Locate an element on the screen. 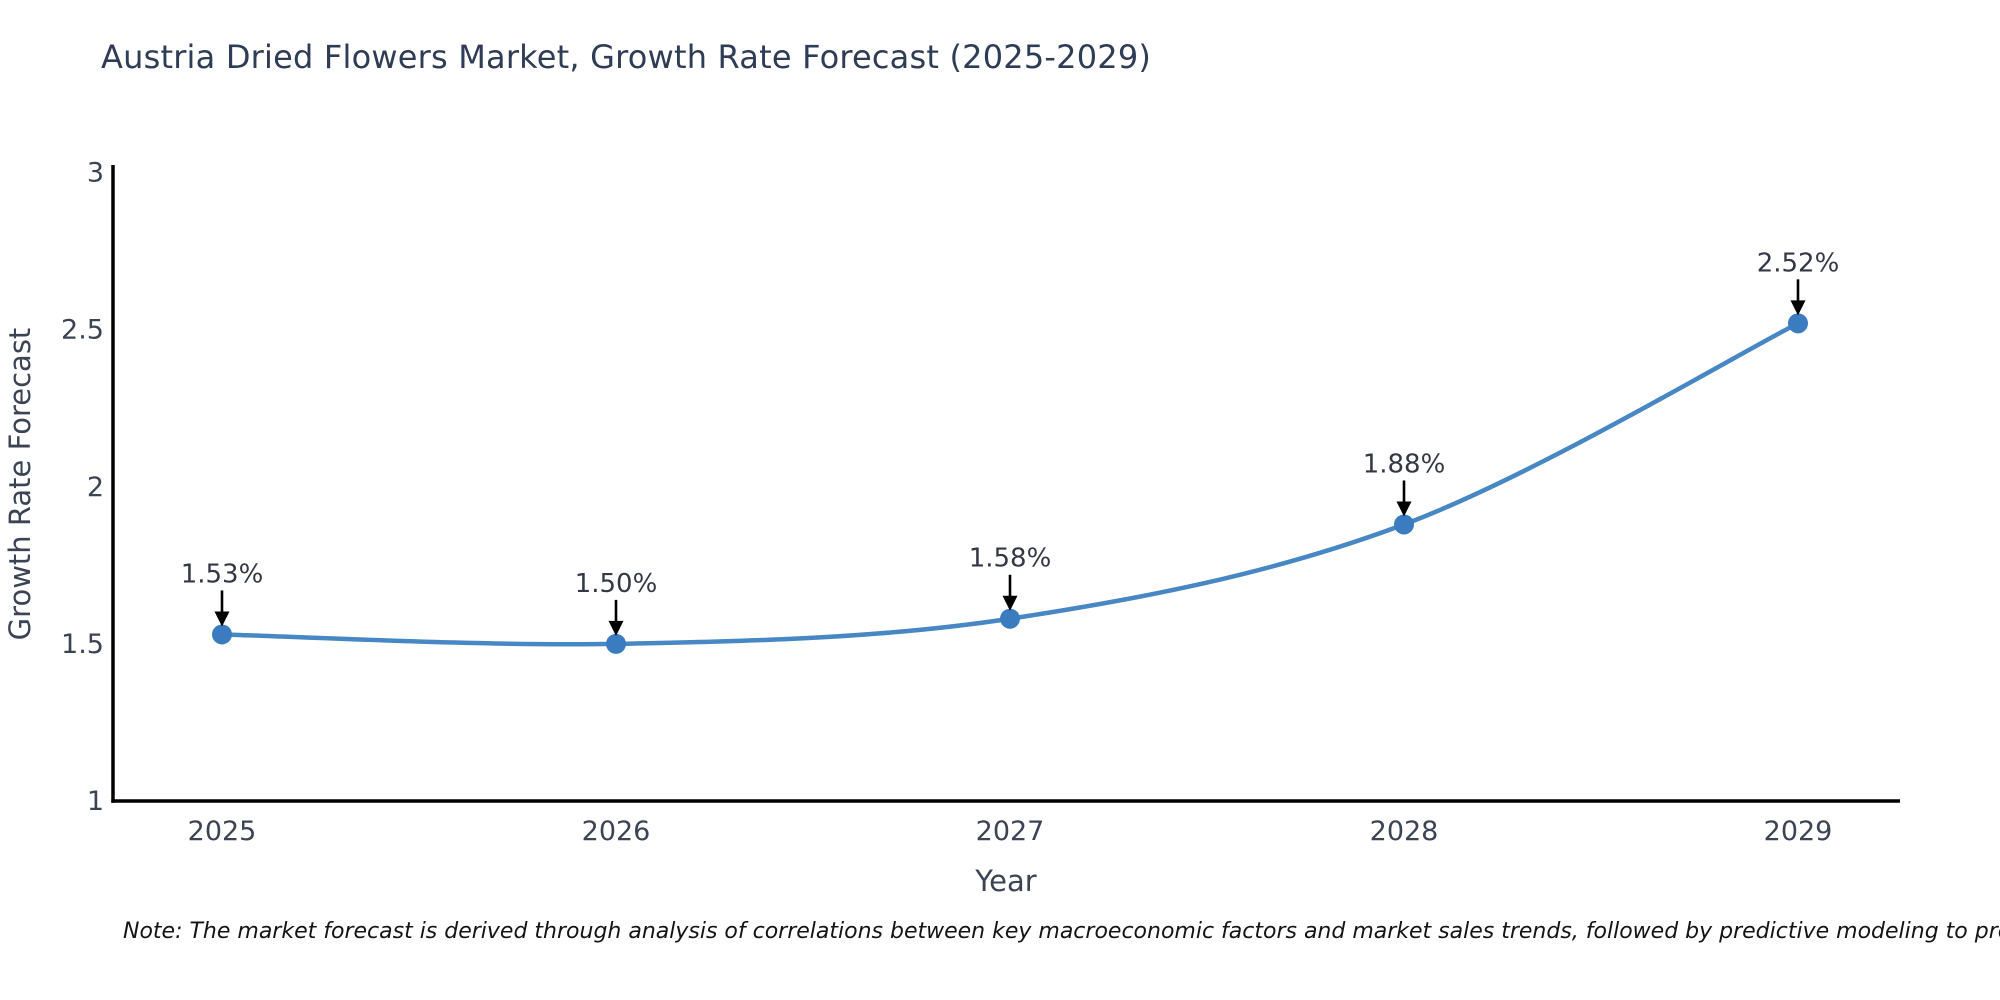 The height and width of the screenshot is (1000, 2000). y-tick-label: 3 is located at coordinates (95, 173).